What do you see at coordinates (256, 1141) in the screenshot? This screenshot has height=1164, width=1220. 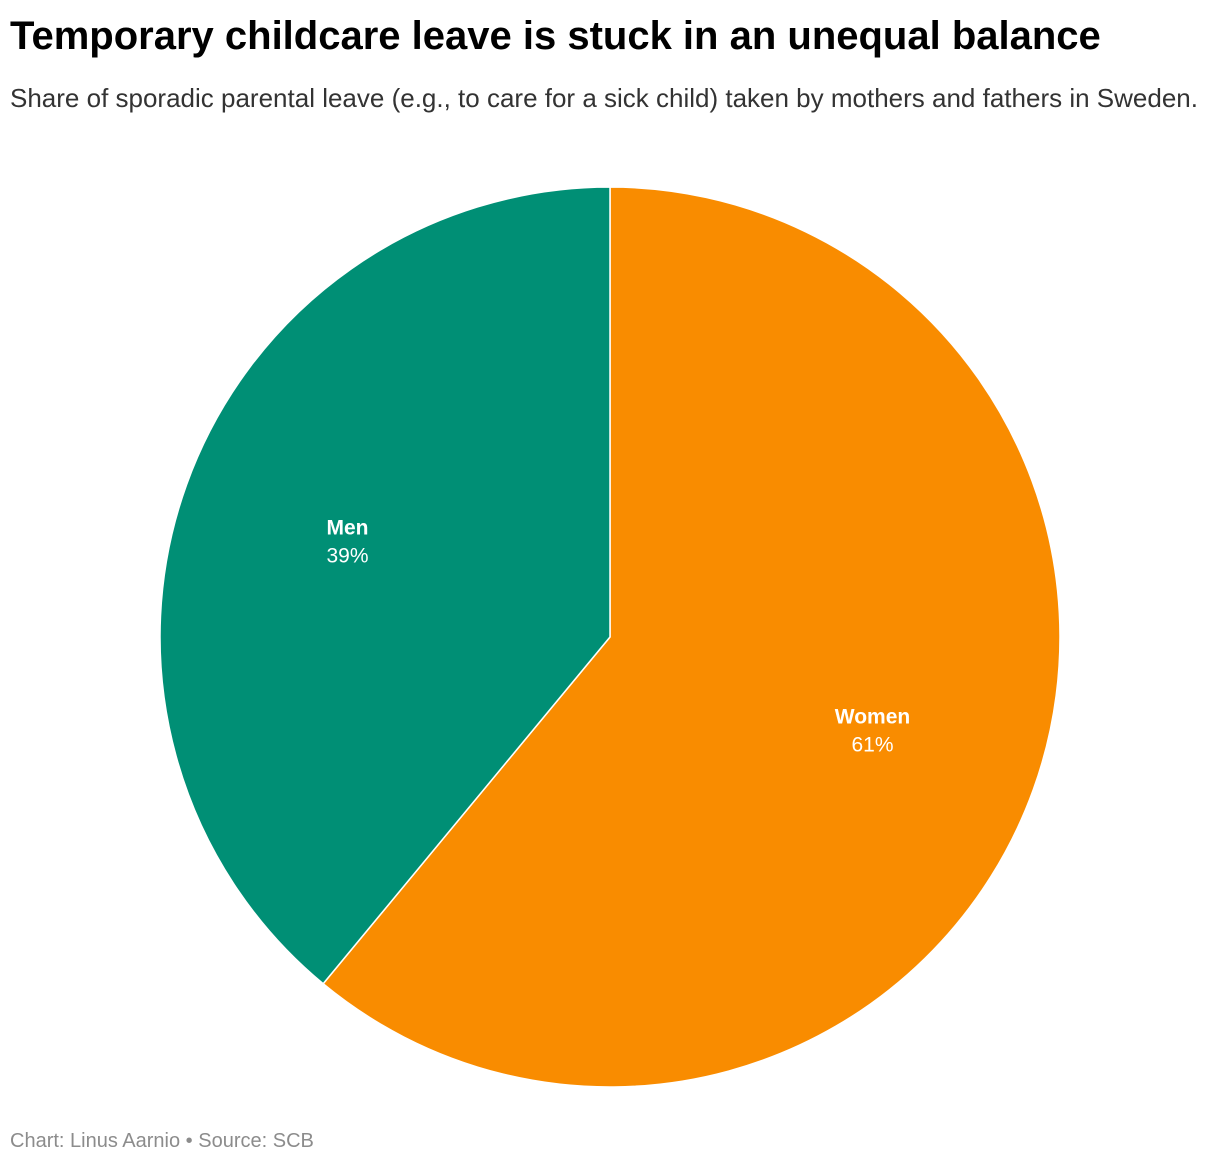 I see `chart-source: Source: SCB` at bounding box center [256, 1141].